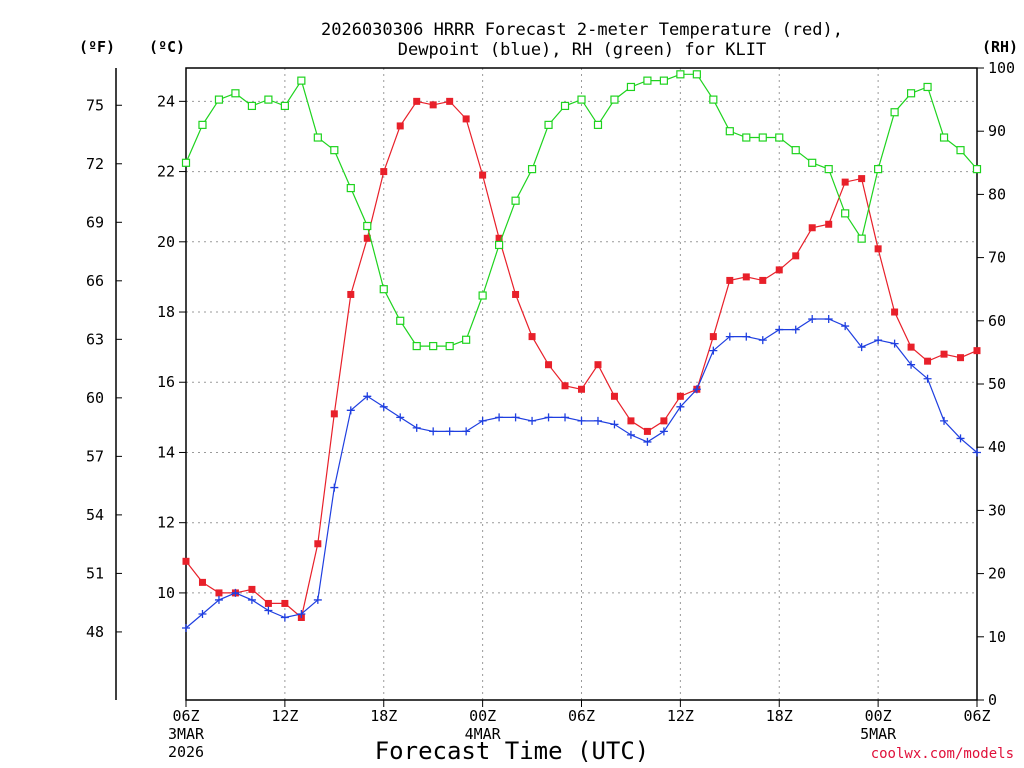  What do you see at coordinates (186, 752) in the screenshot?
I see `x-year-label: 2026` at bounding box center [186, 752].